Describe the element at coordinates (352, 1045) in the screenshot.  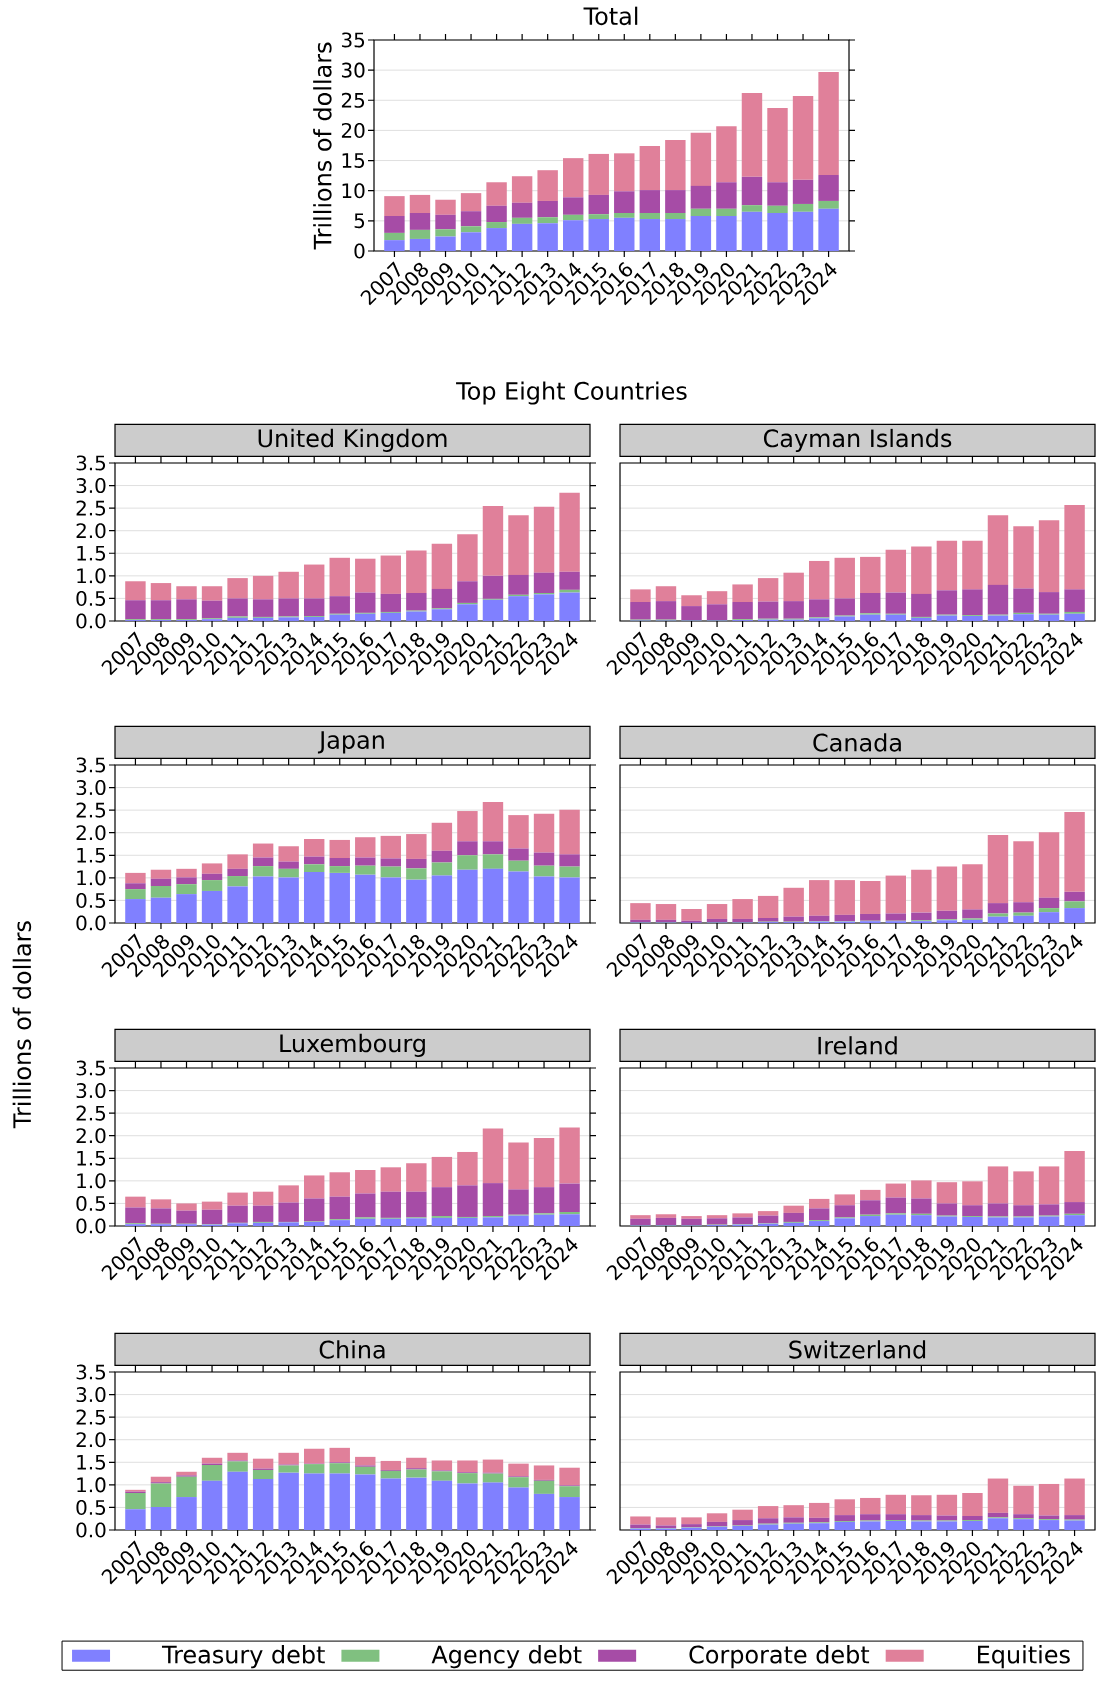
I see `chart-title: Luxembourg` at that location.